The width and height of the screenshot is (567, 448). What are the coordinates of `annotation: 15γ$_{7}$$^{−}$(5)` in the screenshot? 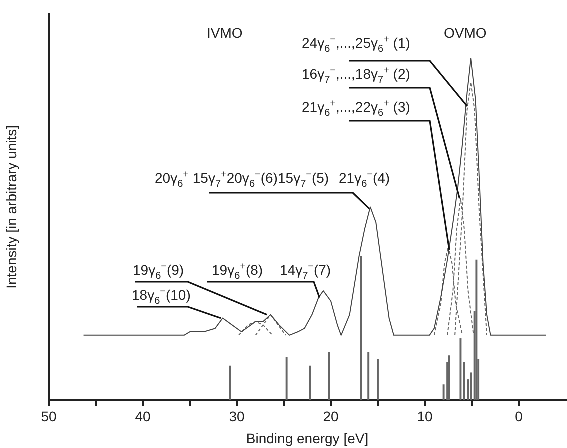 It's located at (304, 179).